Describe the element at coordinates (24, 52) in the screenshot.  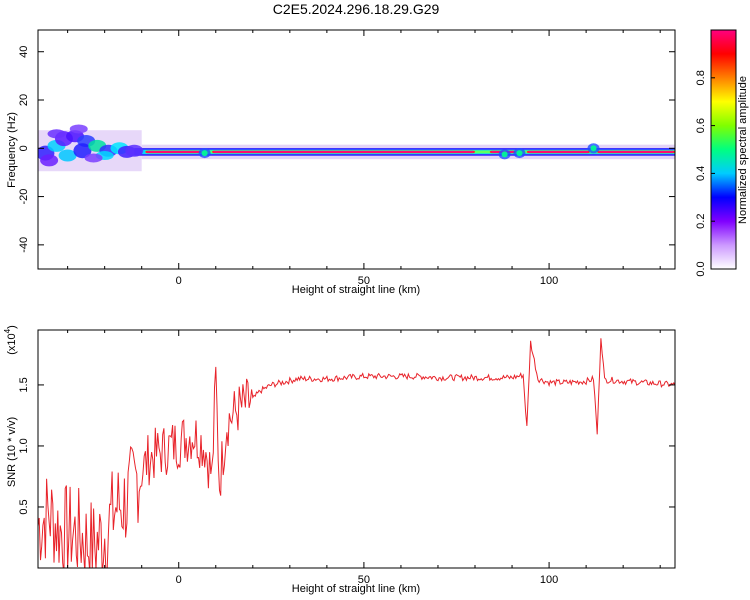
I see `spectrogram-y-tick-label: 40` at that location.